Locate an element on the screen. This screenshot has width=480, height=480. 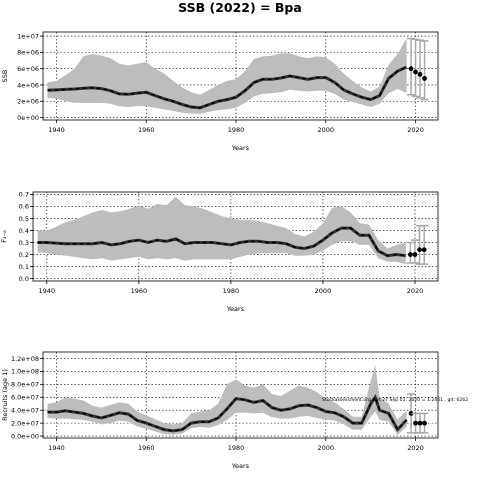
y-axis-label: SSB is located at coordinates (5, 76).